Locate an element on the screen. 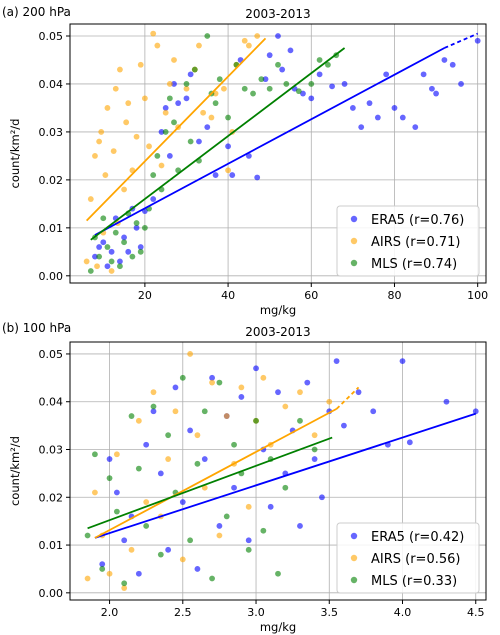 The width and height of the screenshot is (500, 635). x-tick-label: 3.5 is located at coordinates (330, 612).